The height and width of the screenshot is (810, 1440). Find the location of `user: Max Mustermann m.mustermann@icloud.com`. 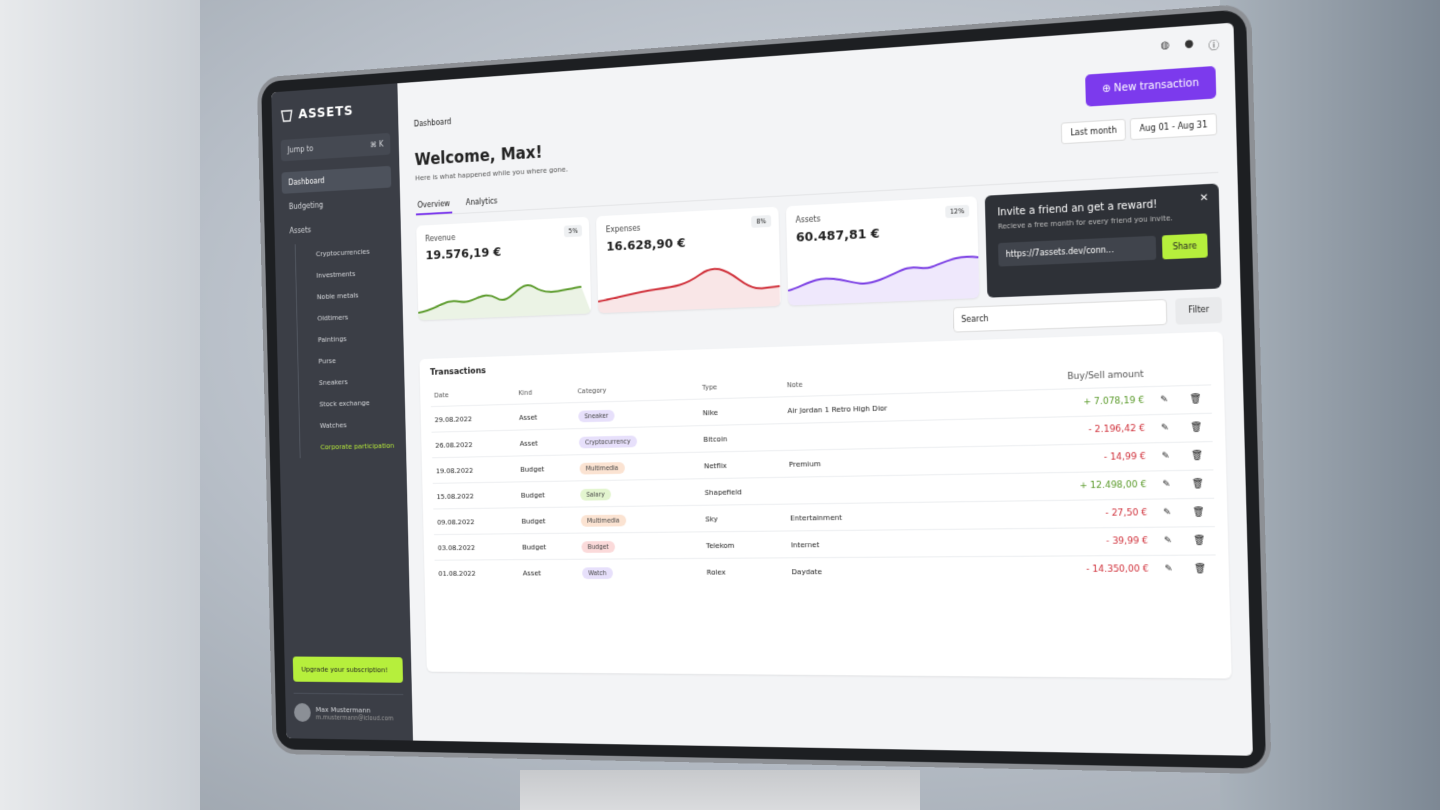

user: Max Mustermann m.mustermann@icloud.com is located at coordinates (349, 708).